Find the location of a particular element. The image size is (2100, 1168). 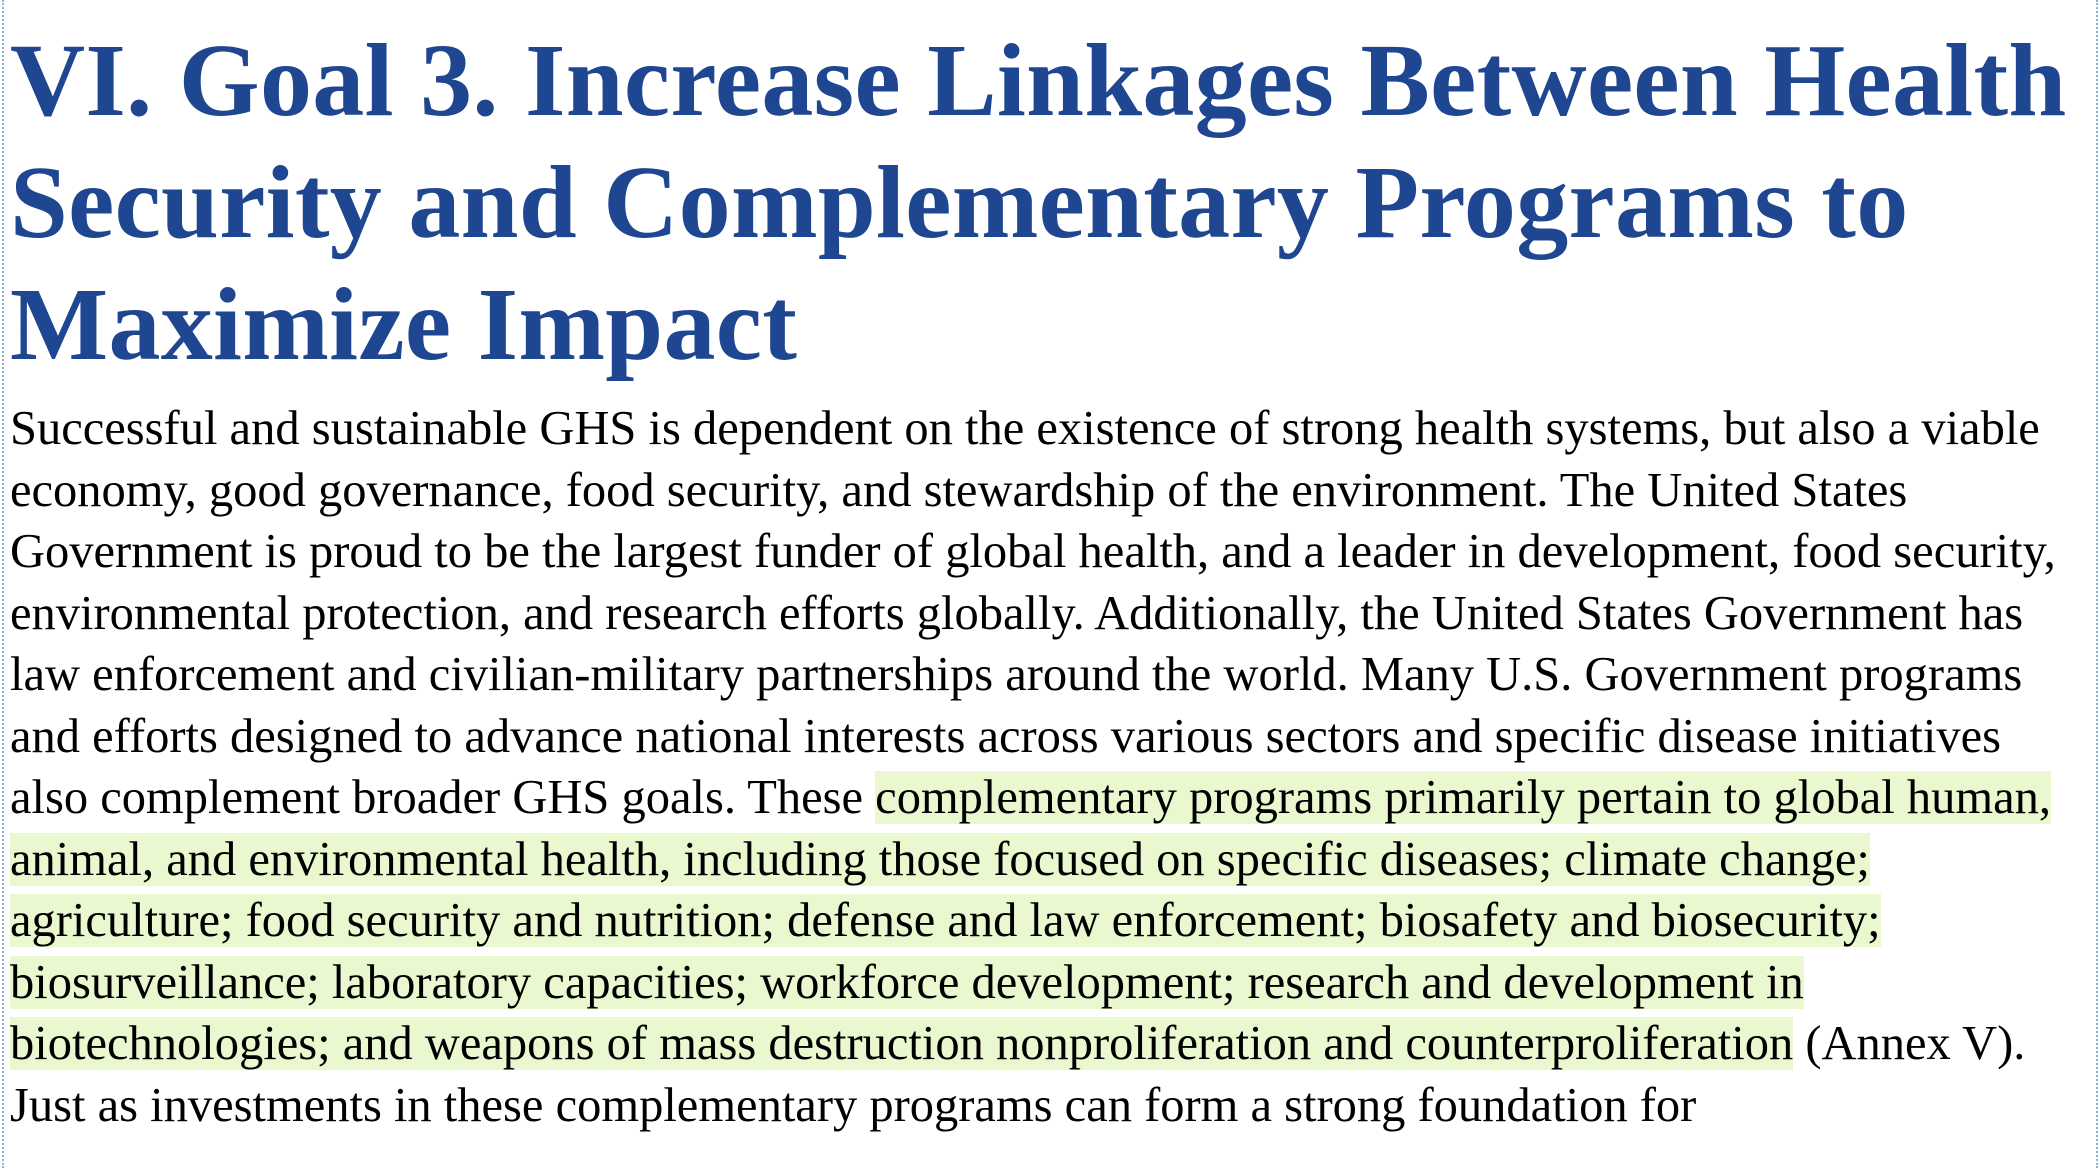

left-margin-guide is located at coordinates (3, 584).